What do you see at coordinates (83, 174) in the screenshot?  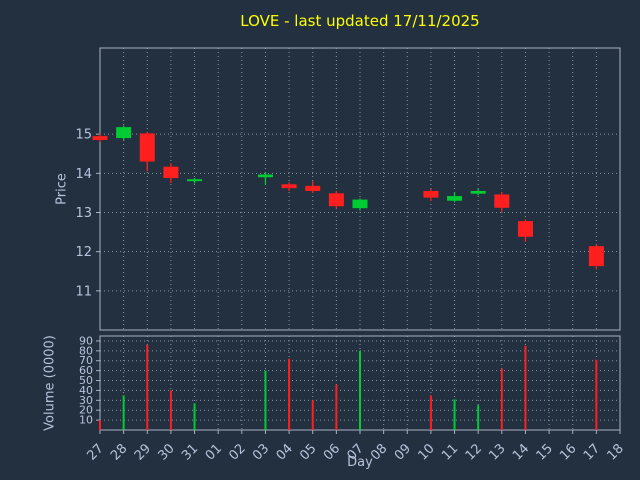 I see `price-tick-label: 14` at bounding box center [83, 174].